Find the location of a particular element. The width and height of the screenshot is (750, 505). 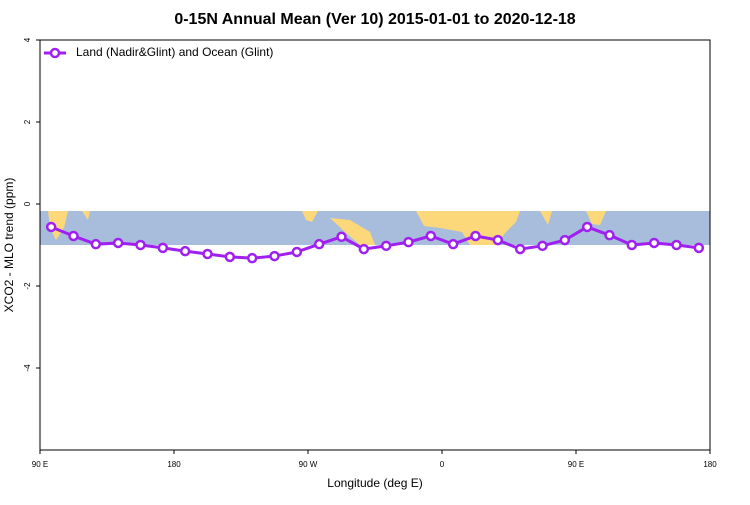

legend-marker is located at coordinates (55, 53).